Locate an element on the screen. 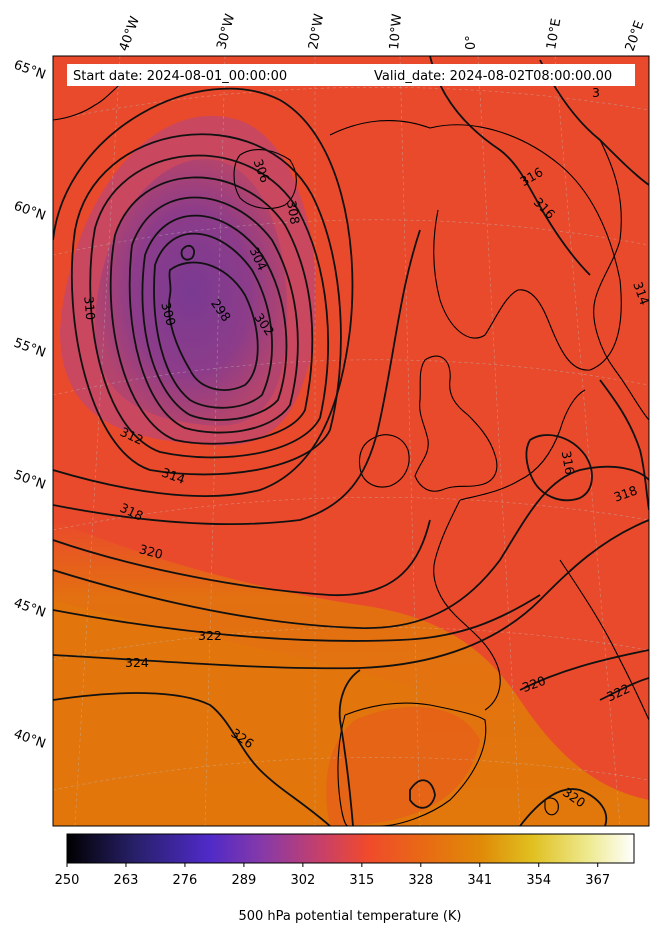 This screenshot has height=936, width=659. lon-label: 10°W is located at coordinates (396, 31).